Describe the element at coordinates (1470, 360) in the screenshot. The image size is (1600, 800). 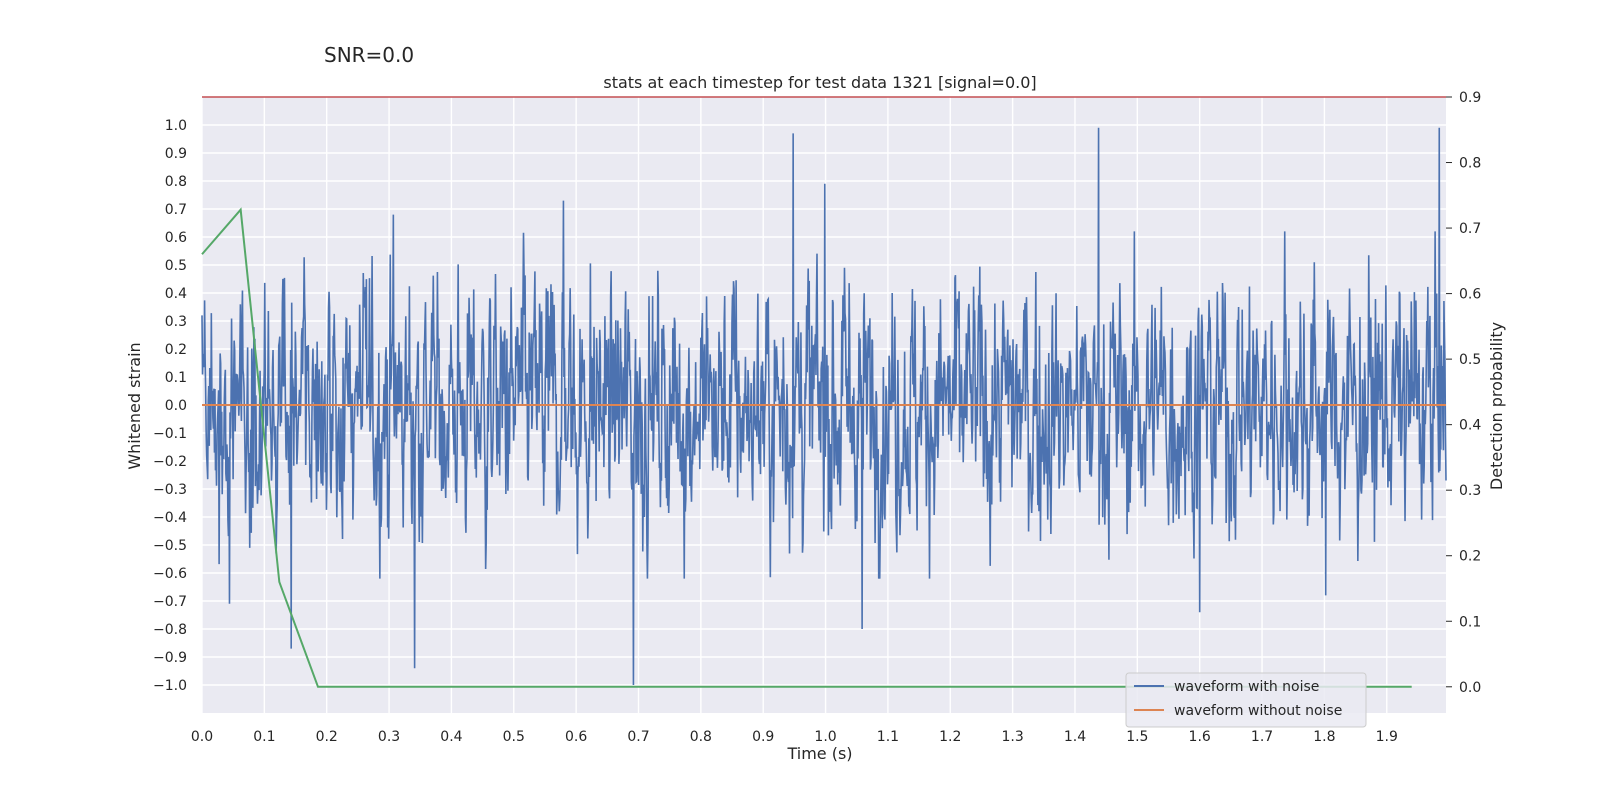
I see `y-tick-label-right: 0.5` at that location.